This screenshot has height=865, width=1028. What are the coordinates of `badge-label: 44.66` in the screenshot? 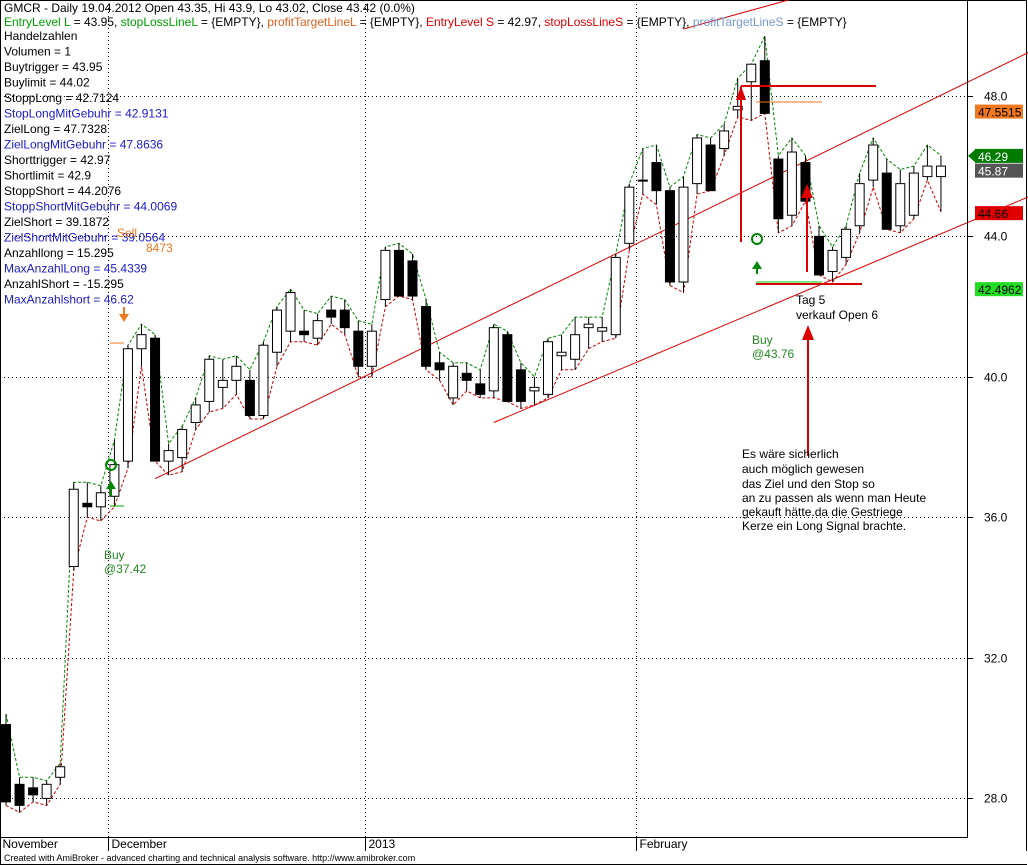 It's located at (993, 214).